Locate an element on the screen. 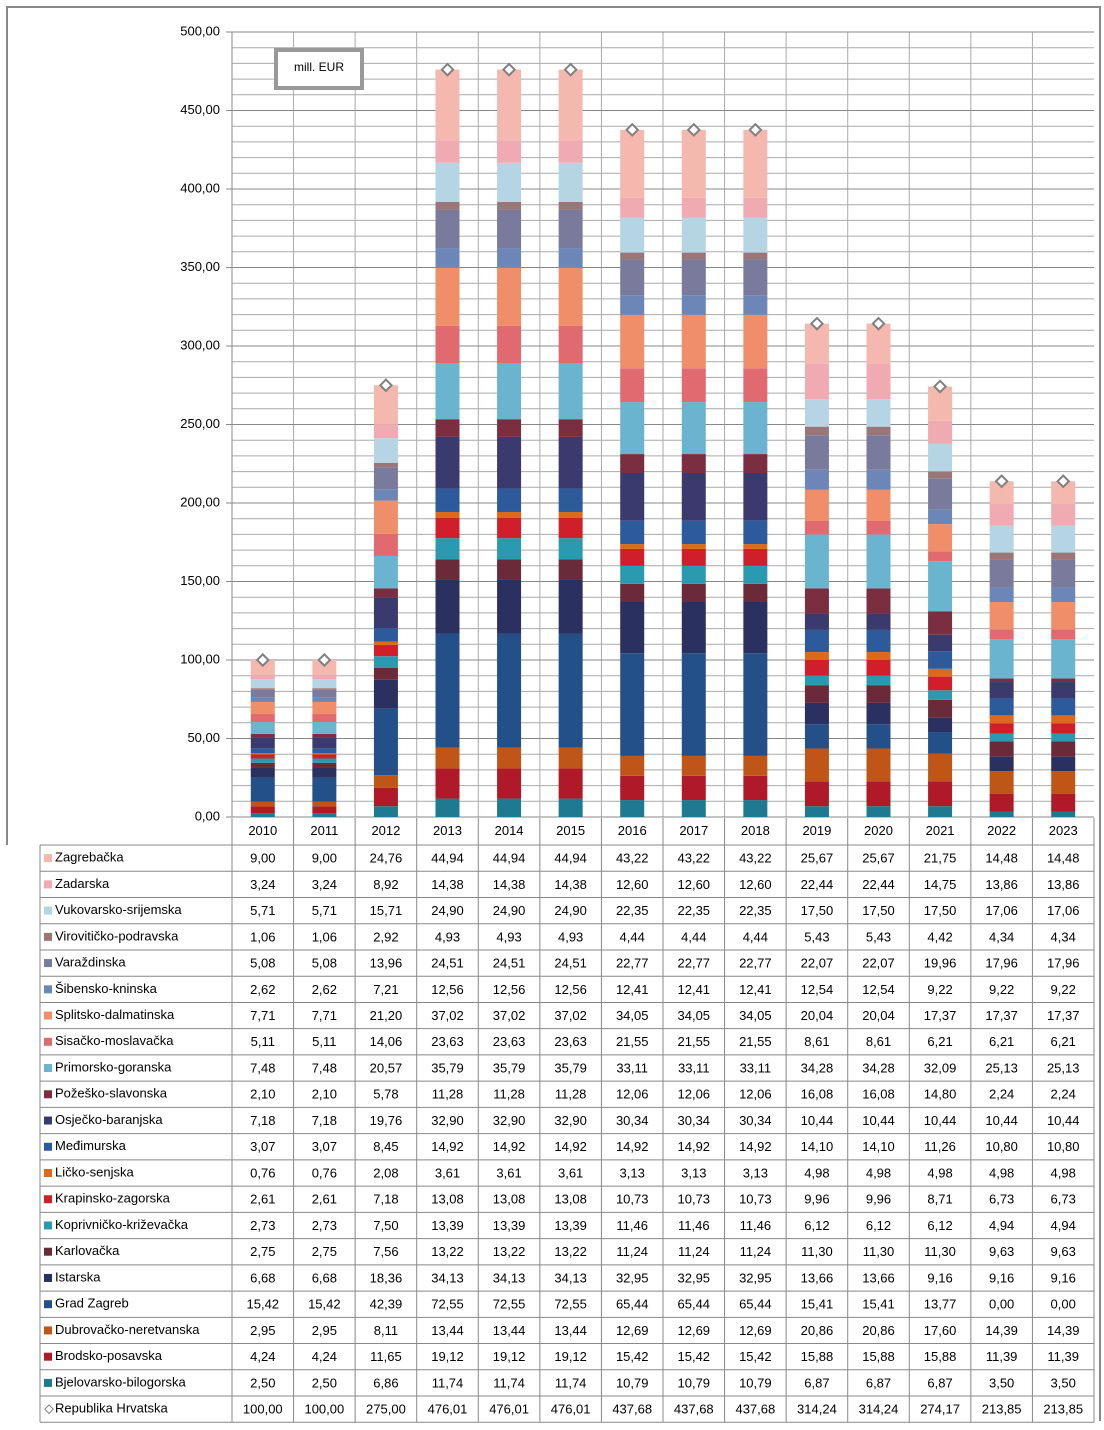  table-value: 0,00 is located at coordinates (1063, 1304).